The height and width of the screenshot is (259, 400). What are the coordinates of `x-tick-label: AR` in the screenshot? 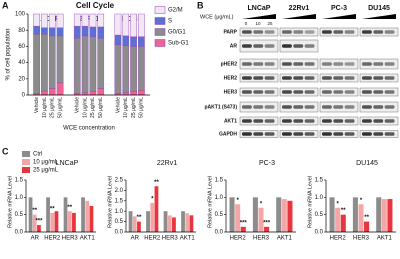 It's located at (135, 239).